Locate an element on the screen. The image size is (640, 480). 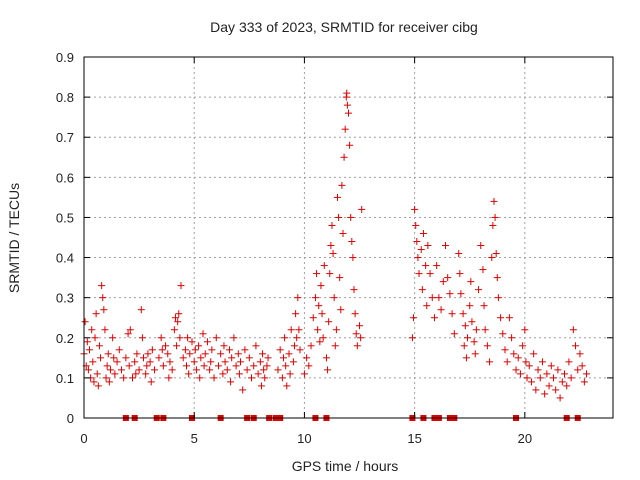
x-tick-labels: 0 5 10 15 20 is located at coordinates (306, 438).